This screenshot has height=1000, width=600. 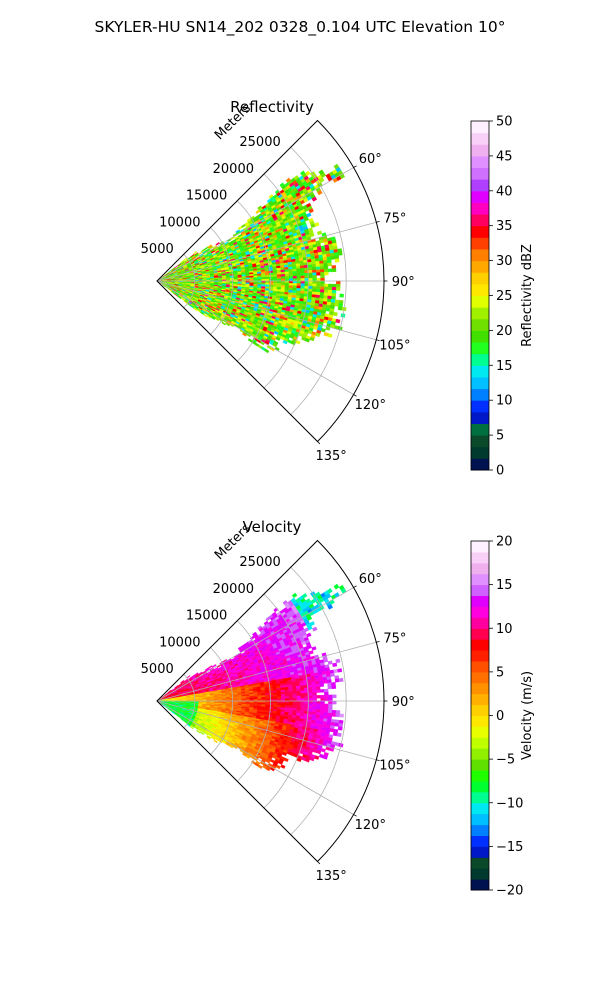 I want to click on colorbar-tick-label: 25, so click(x=504, y=296).